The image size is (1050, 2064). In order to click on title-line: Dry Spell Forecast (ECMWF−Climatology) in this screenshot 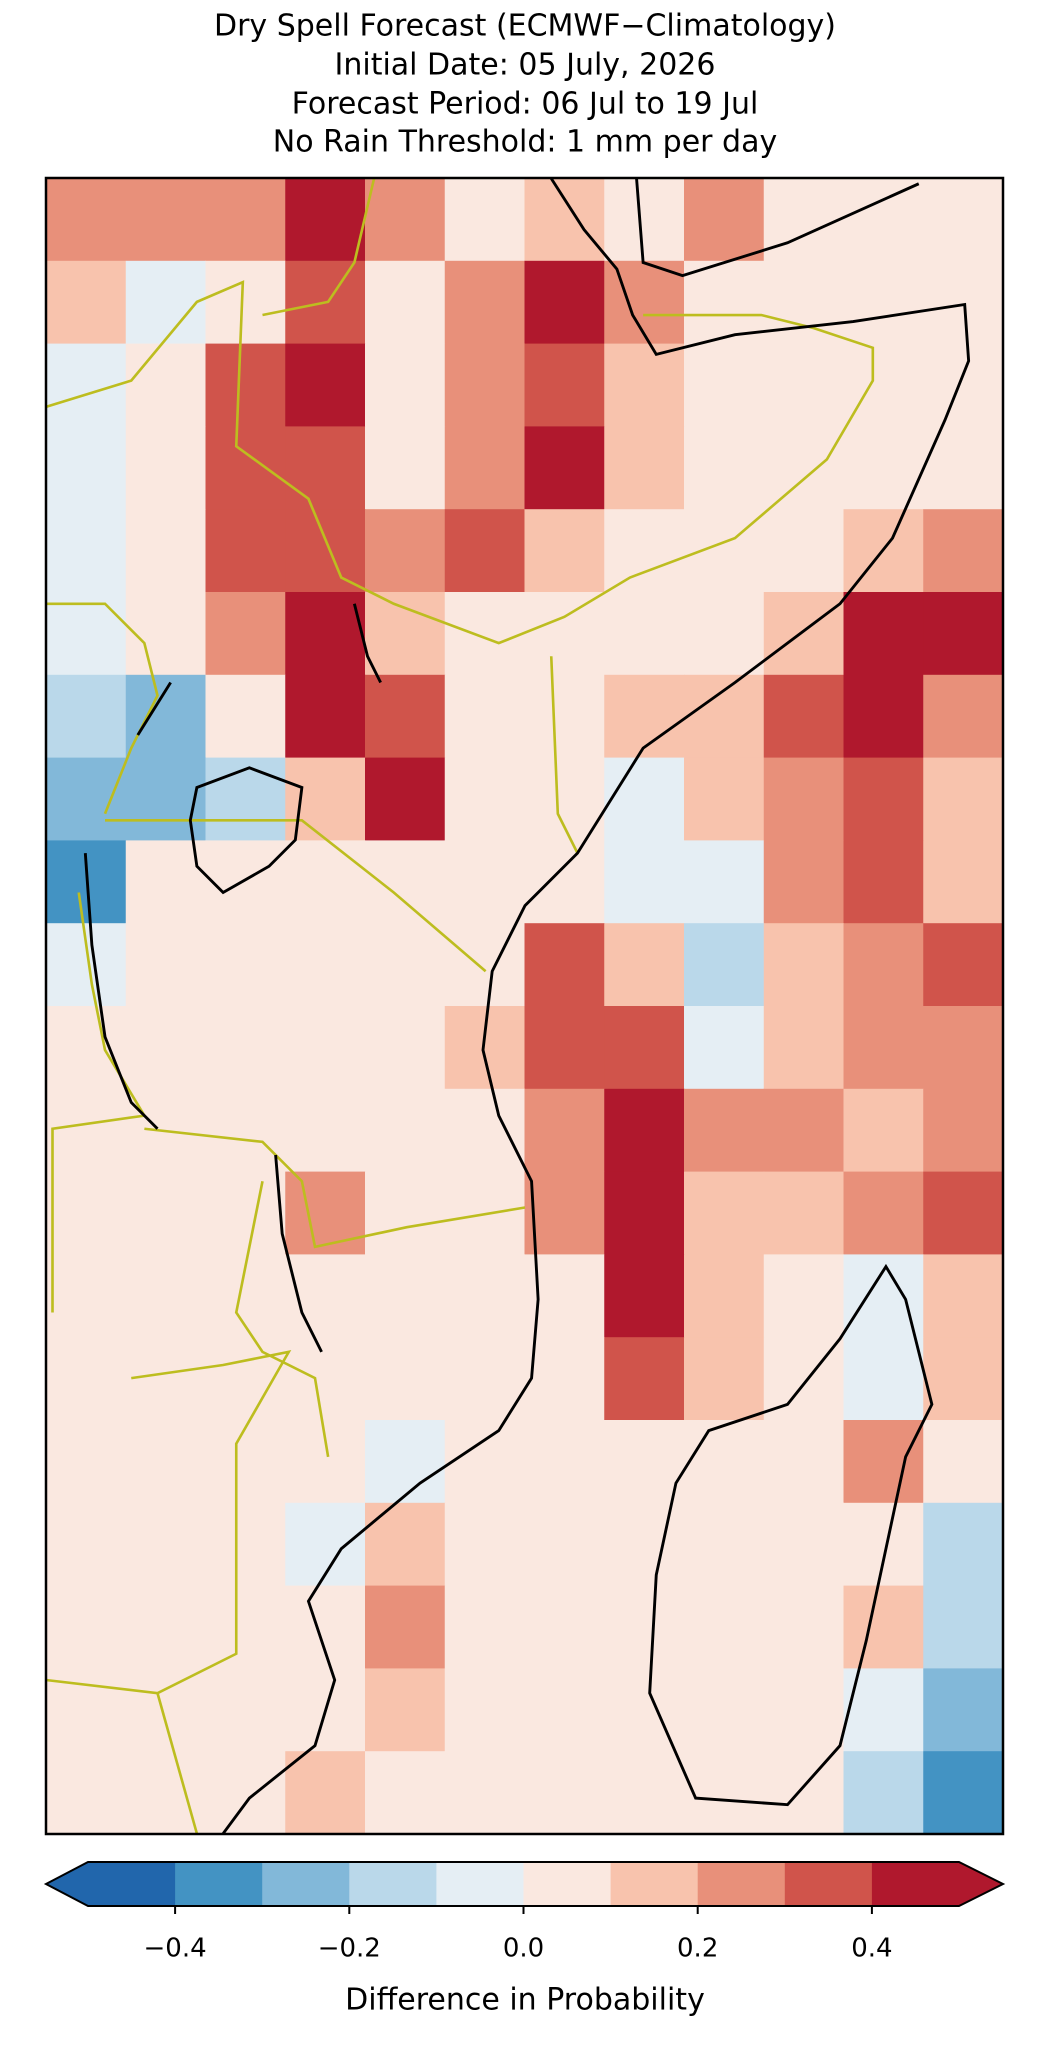, I will do `click(525, 26)`.